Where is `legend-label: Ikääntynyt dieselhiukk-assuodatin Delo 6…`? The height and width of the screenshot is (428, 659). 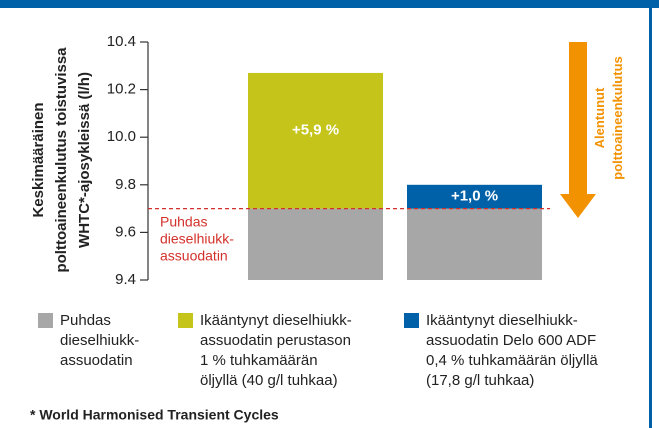 legend-label: Ikääntynyt dieselhiukk-assuodatin Delo 6… is located at coordinates (512, 350).